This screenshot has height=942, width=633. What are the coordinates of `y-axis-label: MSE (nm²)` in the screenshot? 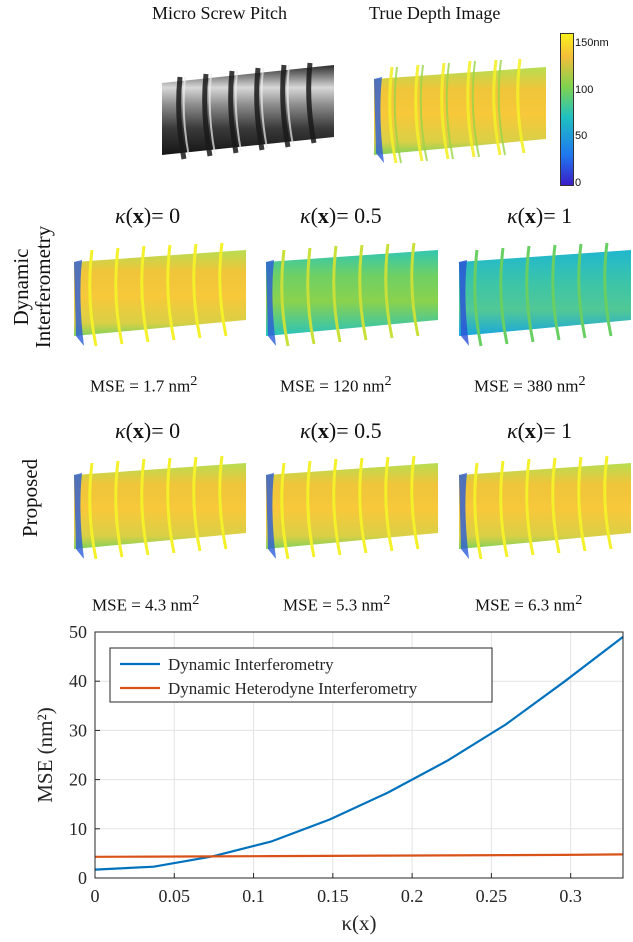 It's located at (45, 755).